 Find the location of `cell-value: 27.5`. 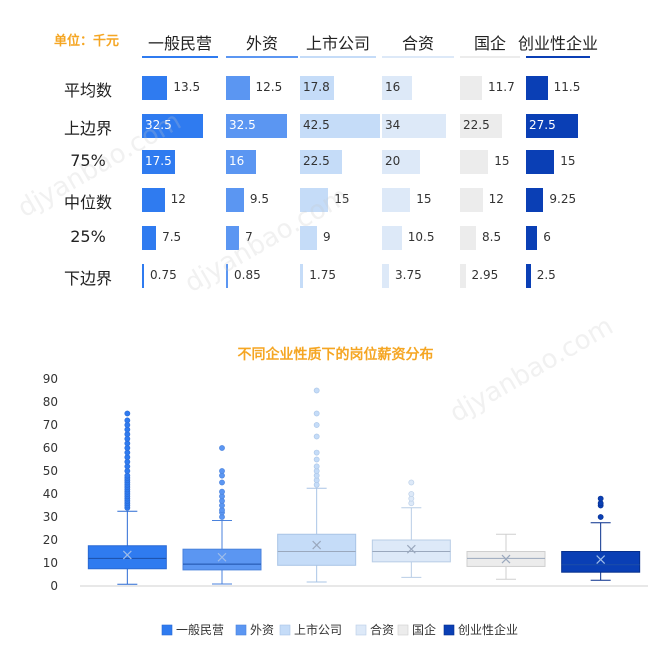

cell-value: 27.5 is located at coordinates (542, 125).